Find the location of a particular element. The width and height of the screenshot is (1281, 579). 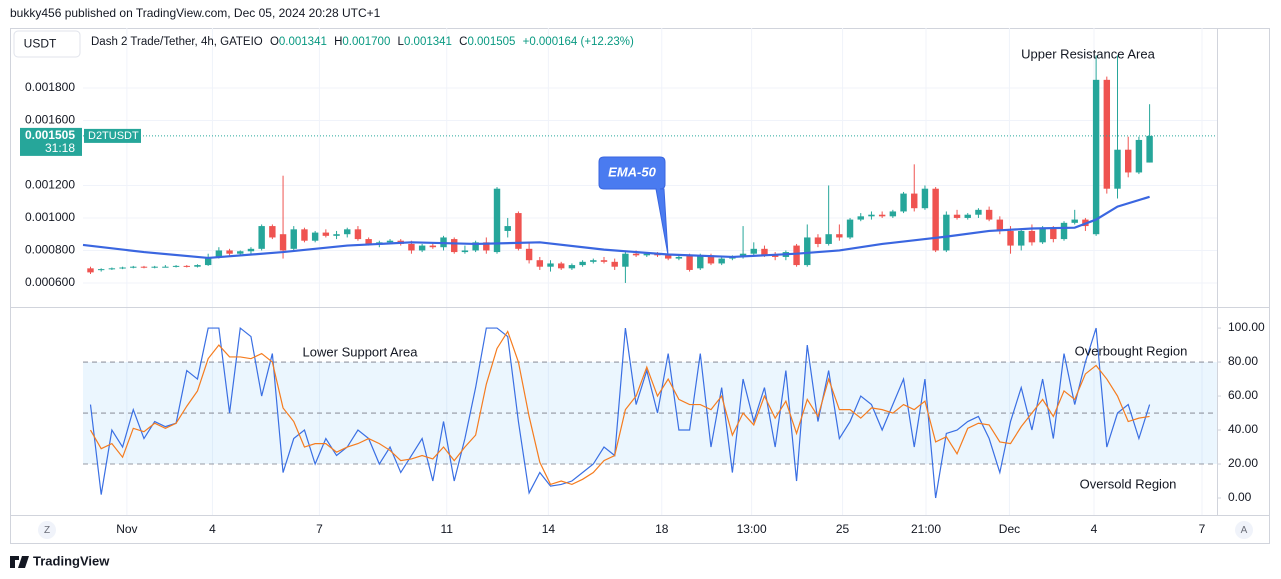

brand-name: TradingView is located at coordinates (71, 560).